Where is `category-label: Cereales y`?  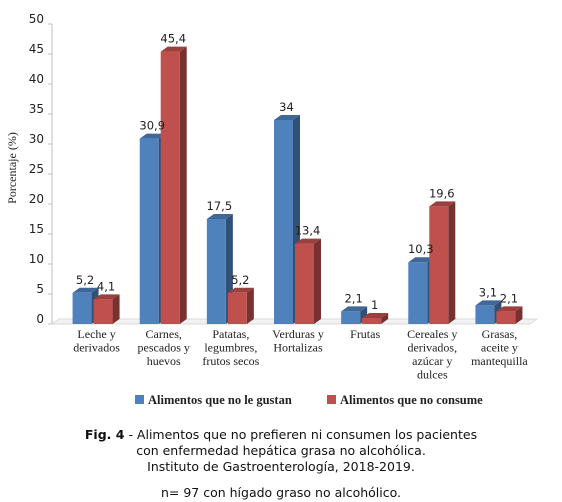 category-label: Cereales y is located at coordinates (432, 334).